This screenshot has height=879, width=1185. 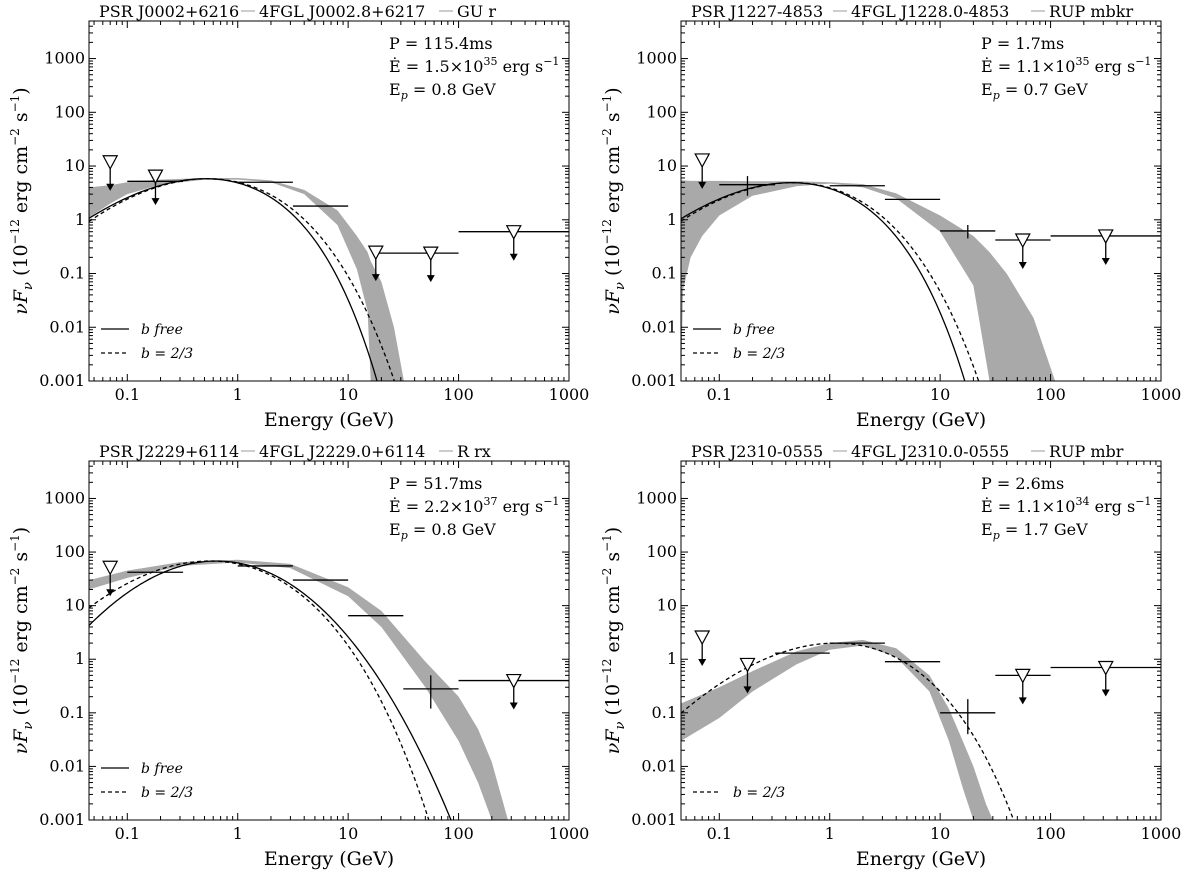 What do you see at coordinates (1034, 91) in the screenshot?
I see `info-peak-energy: Ep = 0.7 GeV` at bounding box center [1034, 91].